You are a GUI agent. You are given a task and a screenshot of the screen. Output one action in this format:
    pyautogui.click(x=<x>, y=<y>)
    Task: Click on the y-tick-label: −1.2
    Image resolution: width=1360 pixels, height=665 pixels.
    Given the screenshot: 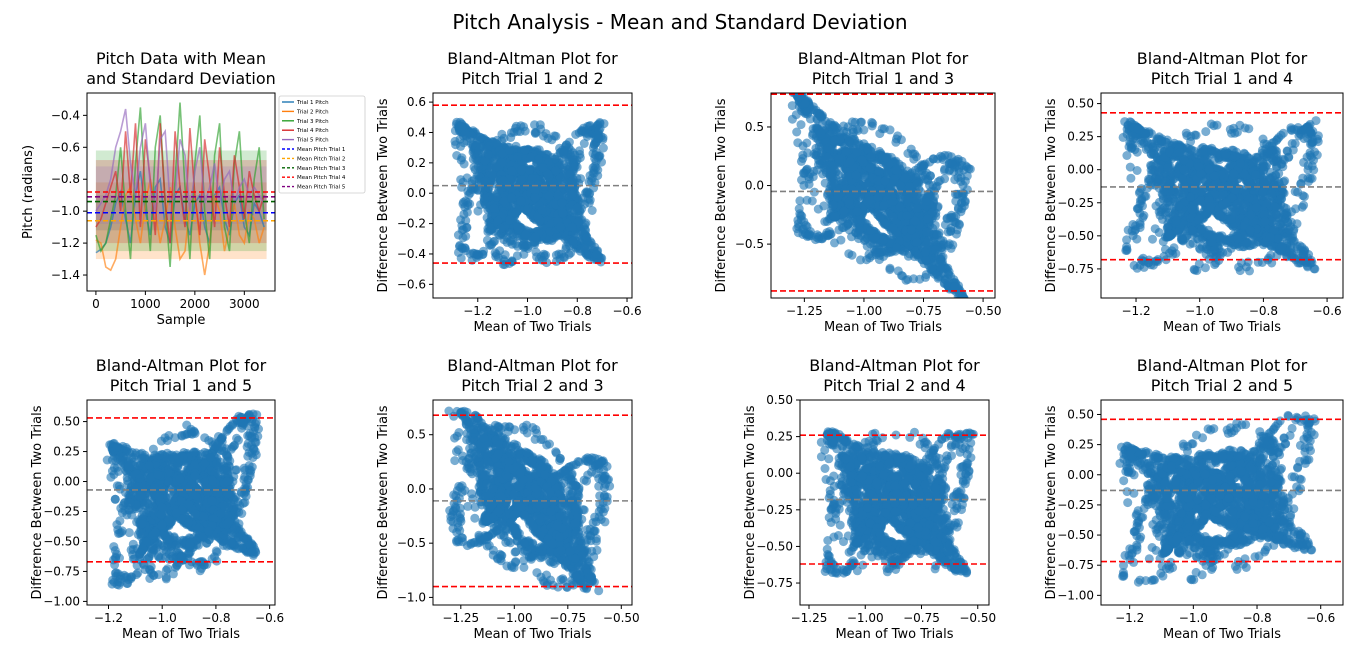 What is the action you would take?
    pyautogui.click(x=65, y=243)
    